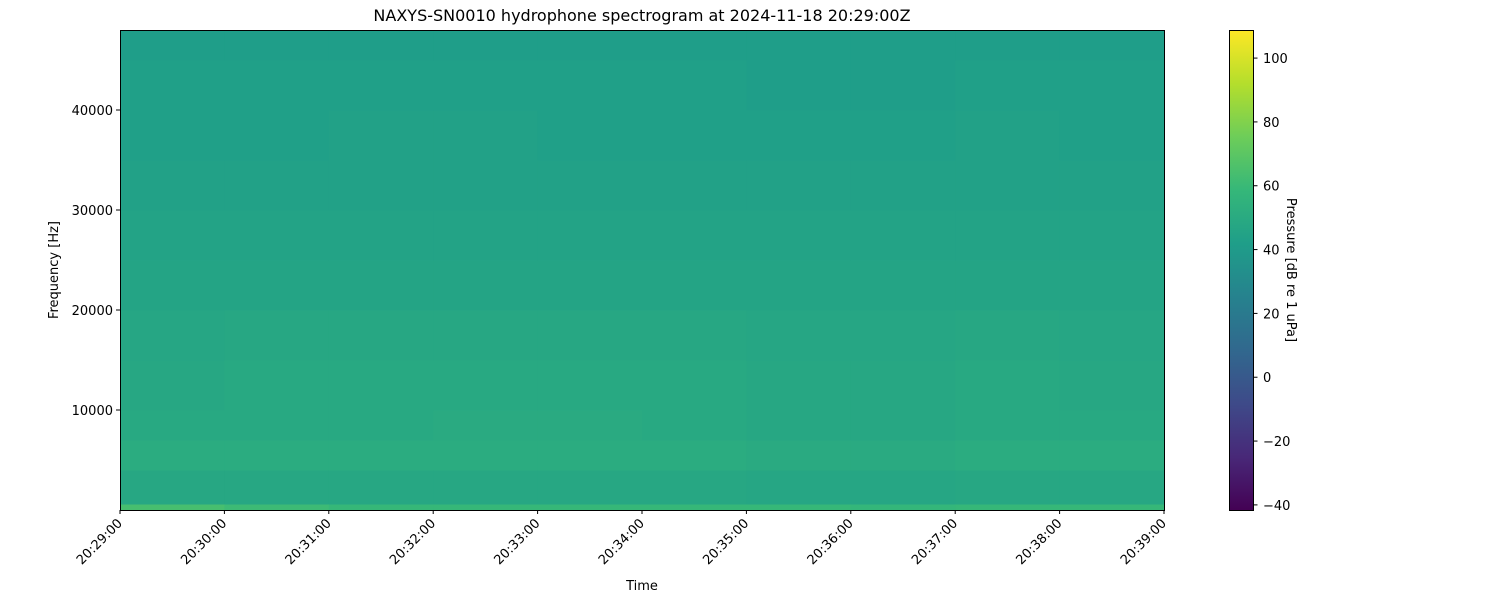 This screenshot has height=600, width=1500. What do you see at coordinates (641, 586) in the screenshot?
I see `x-axis-label: Time` at bounding box center [641, 586].